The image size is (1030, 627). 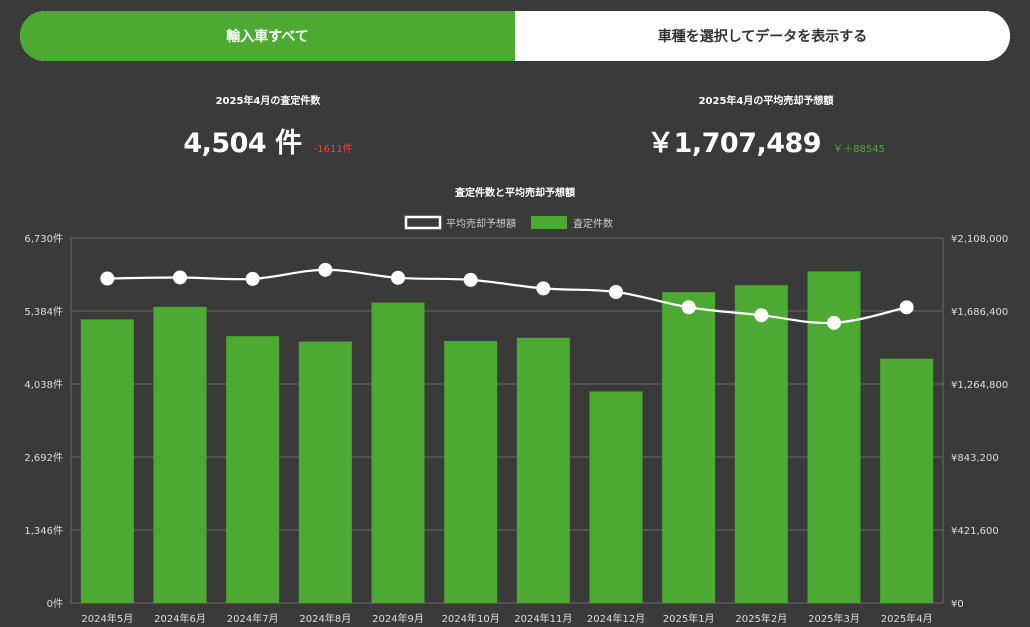 What do you see at coordinates (253, 618) in the screenshot?
I see `x-tick-label: 2024年7月` at bounding box center [253, 618].